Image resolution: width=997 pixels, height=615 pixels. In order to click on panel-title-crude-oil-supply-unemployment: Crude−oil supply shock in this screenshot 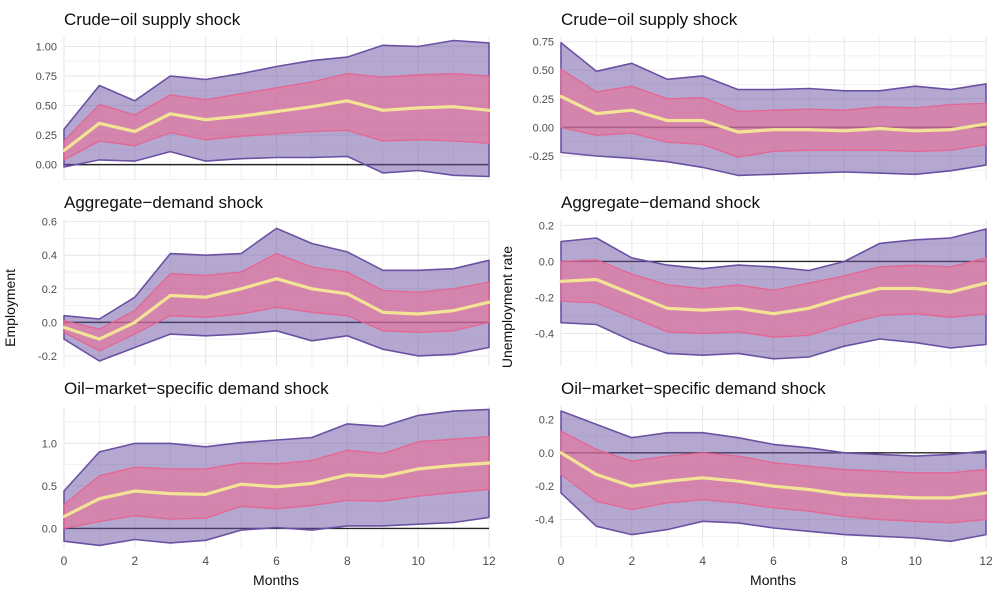, I will do `click(649, 19)`.